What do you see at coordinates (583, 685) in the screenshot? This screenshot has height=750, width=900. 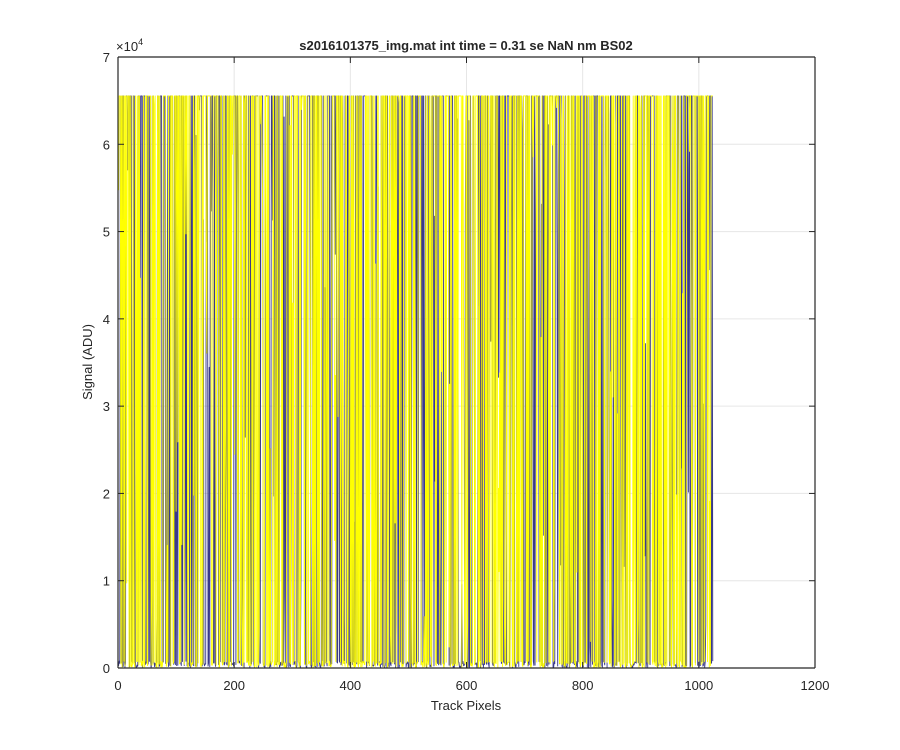 I see `x-tick-label: 800` at bounding box center [583, 685].